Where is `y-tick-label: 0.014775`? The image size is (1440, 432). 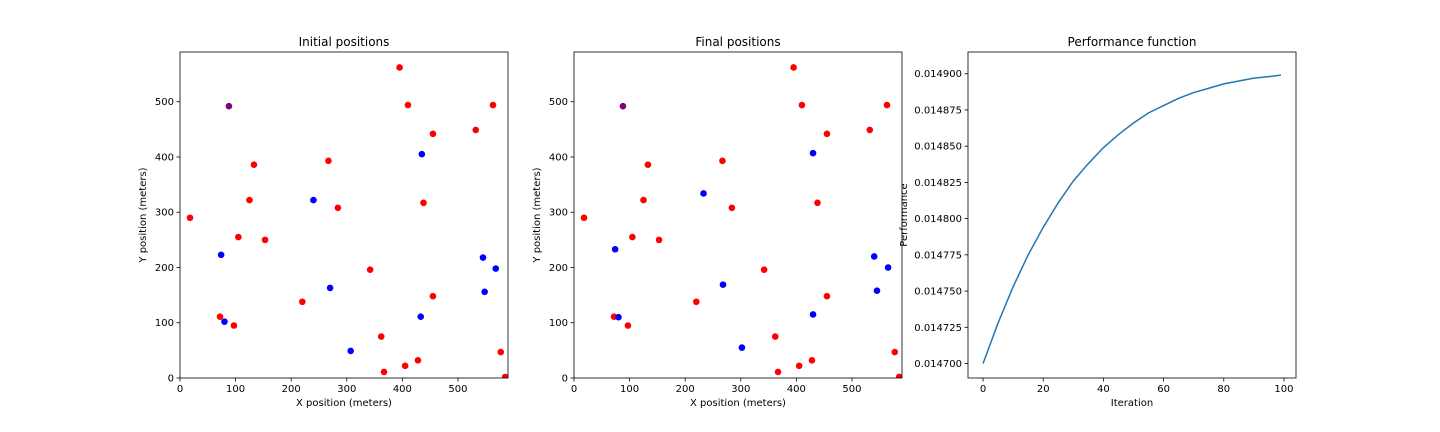
y-tick-label: 0.014775 is located at coordinates (938, 255).